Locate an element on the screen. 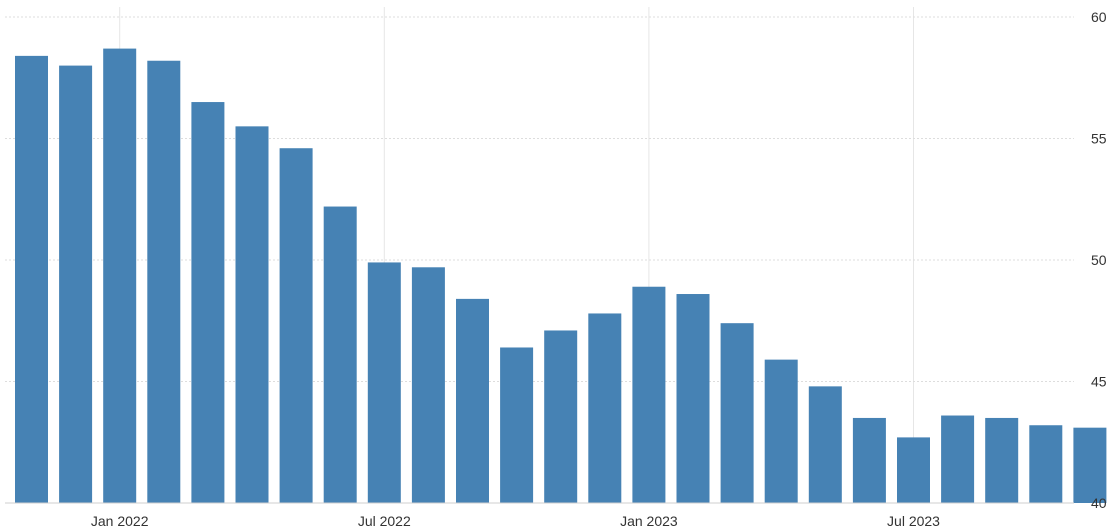 The width and height of the screenshot is (1107, 530). x-axis-labels: Jan 2022 Jul 2022 Jan 2023 Jul 2023 is located at coordinates (515, 521).